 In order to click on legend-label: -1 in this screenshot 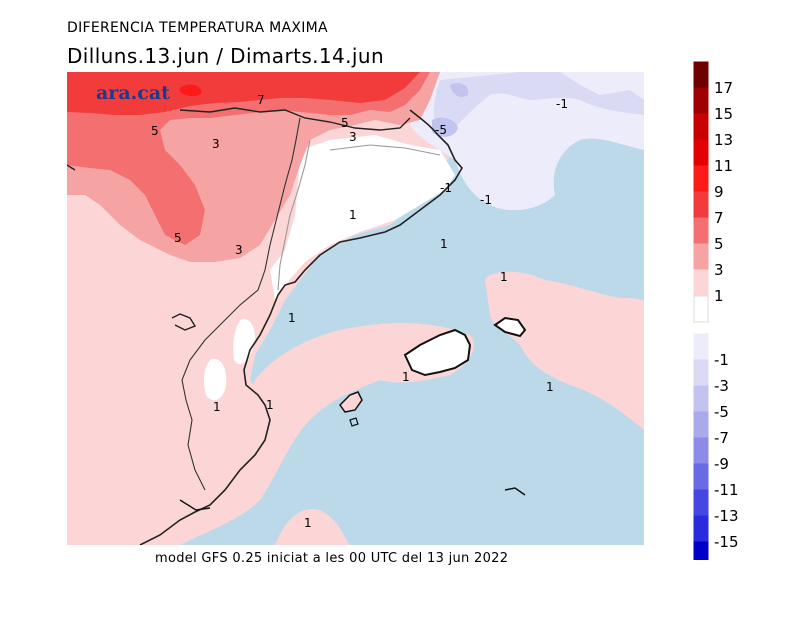, I will do `click(721, 360)`.